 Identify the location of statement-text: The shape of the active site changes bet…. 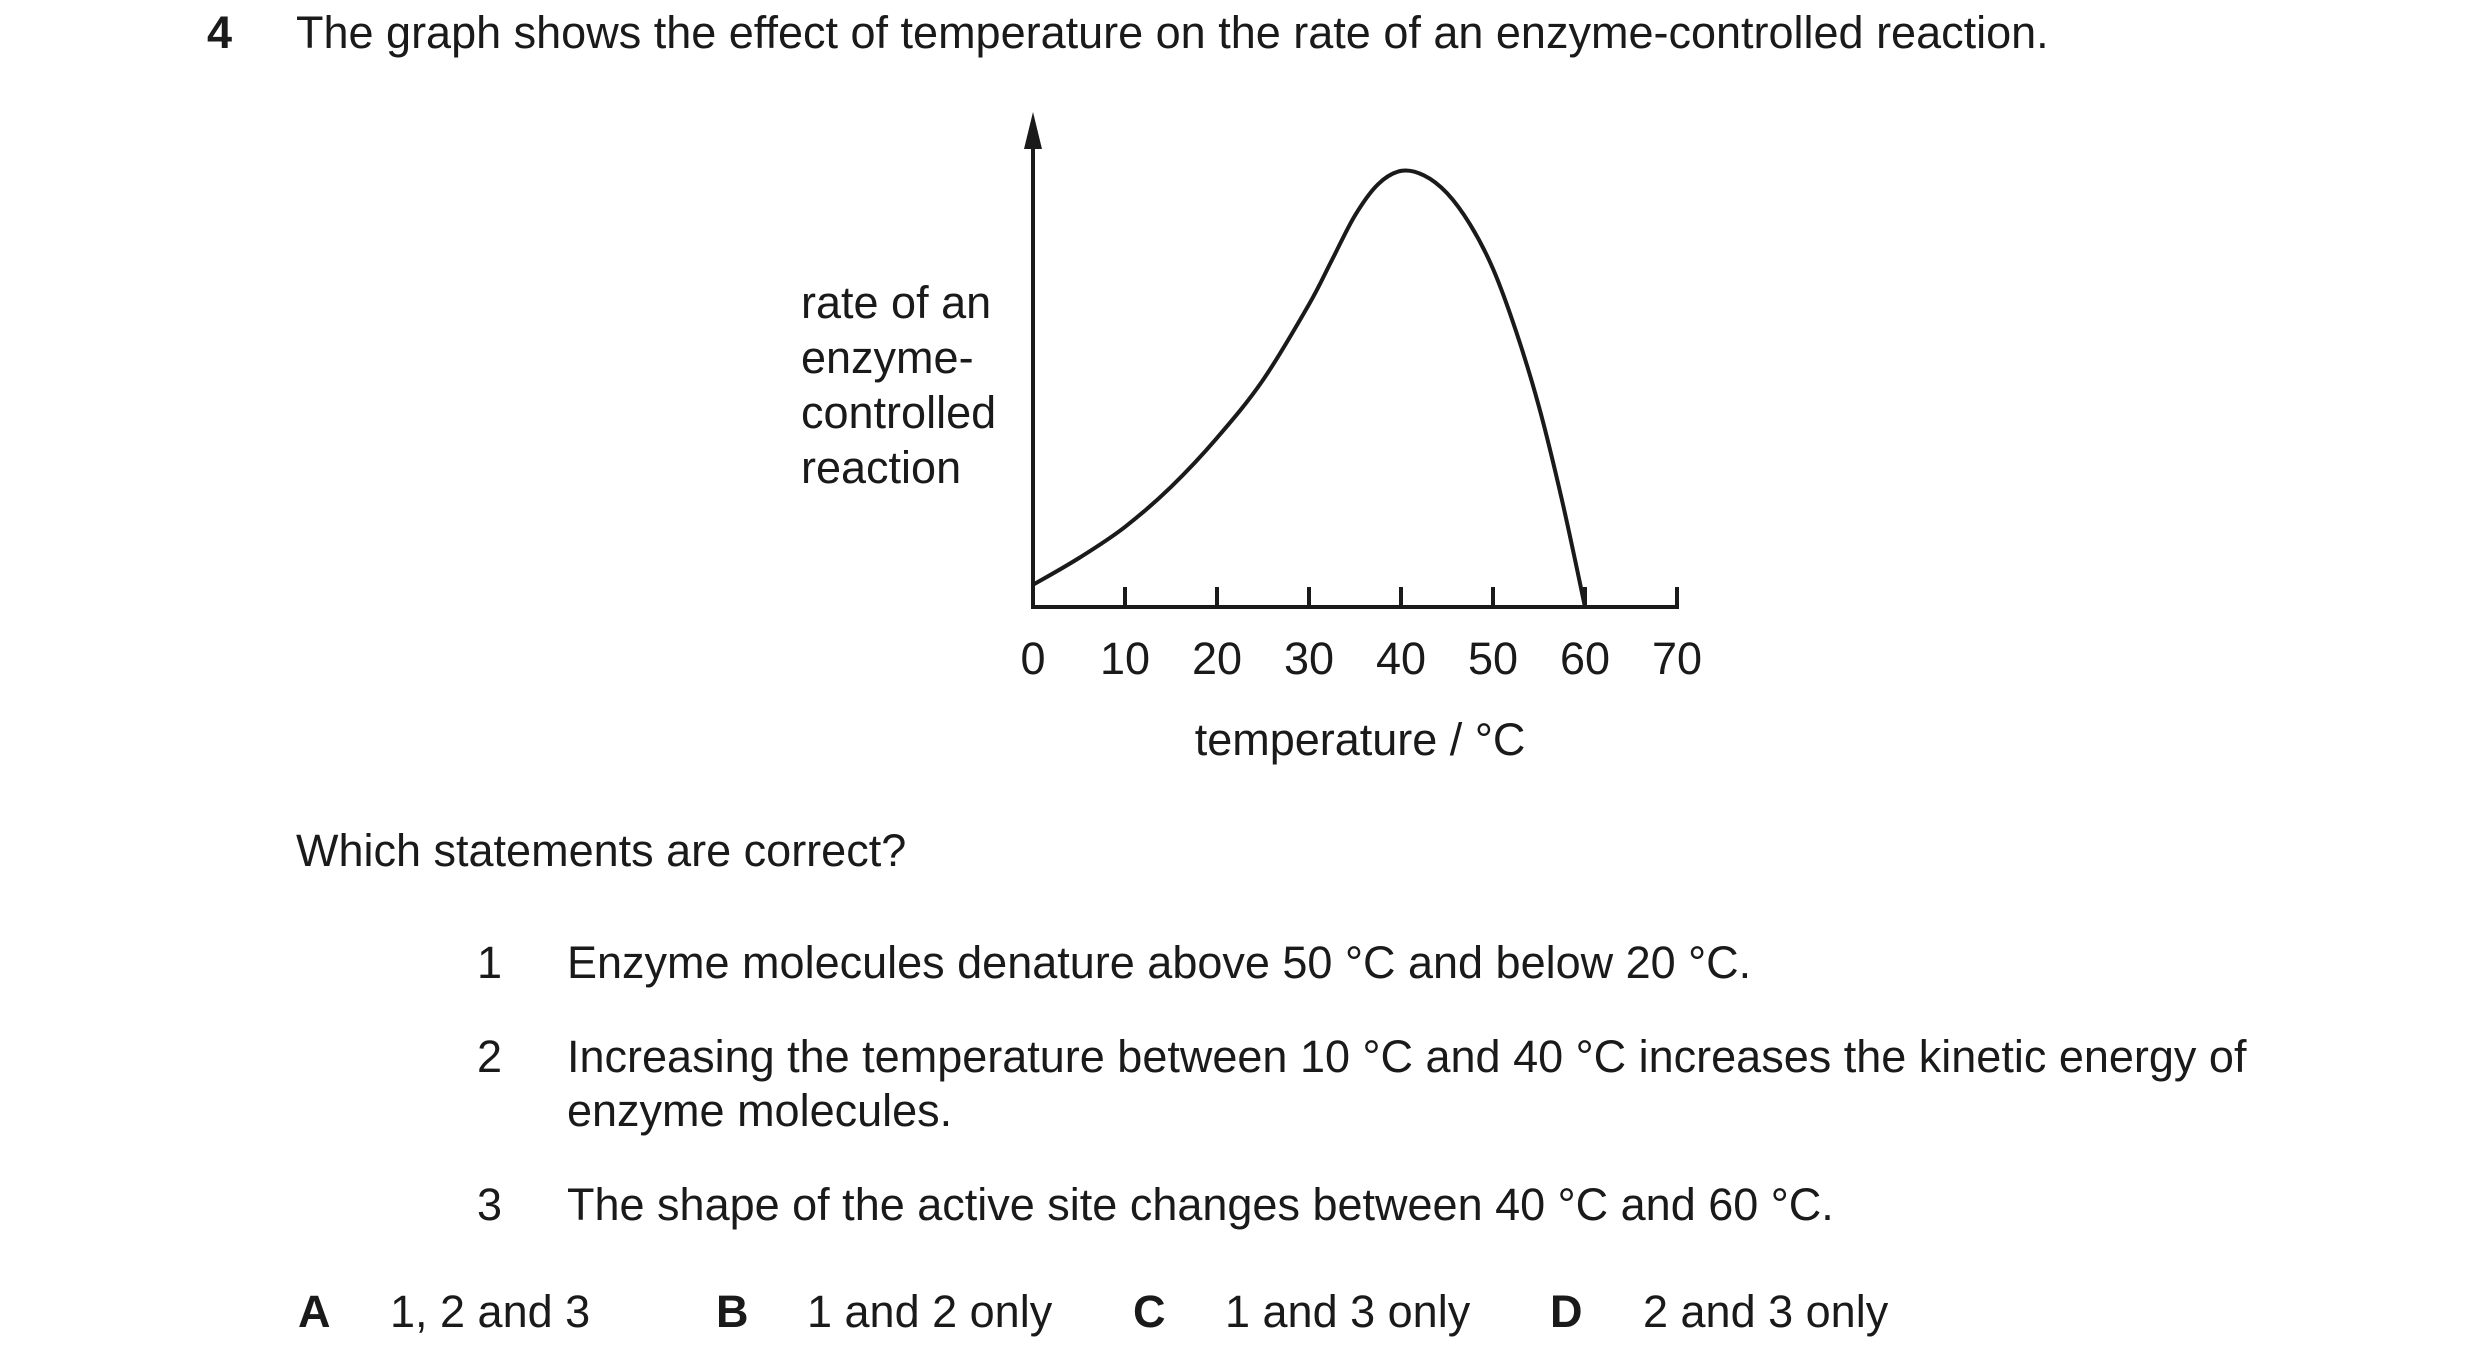
(1200, 1204).